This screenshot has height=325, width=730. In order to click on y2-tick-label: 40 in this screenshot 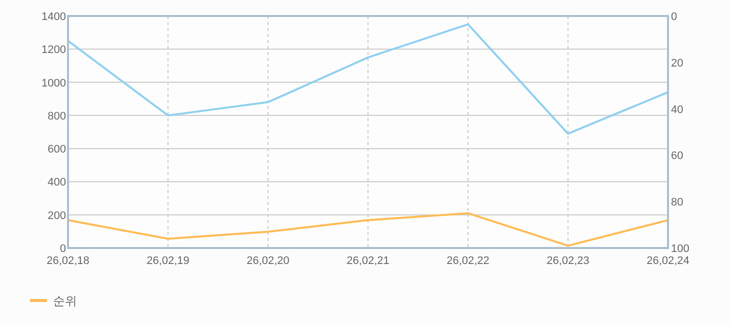, I will do `click(677, 110)`.